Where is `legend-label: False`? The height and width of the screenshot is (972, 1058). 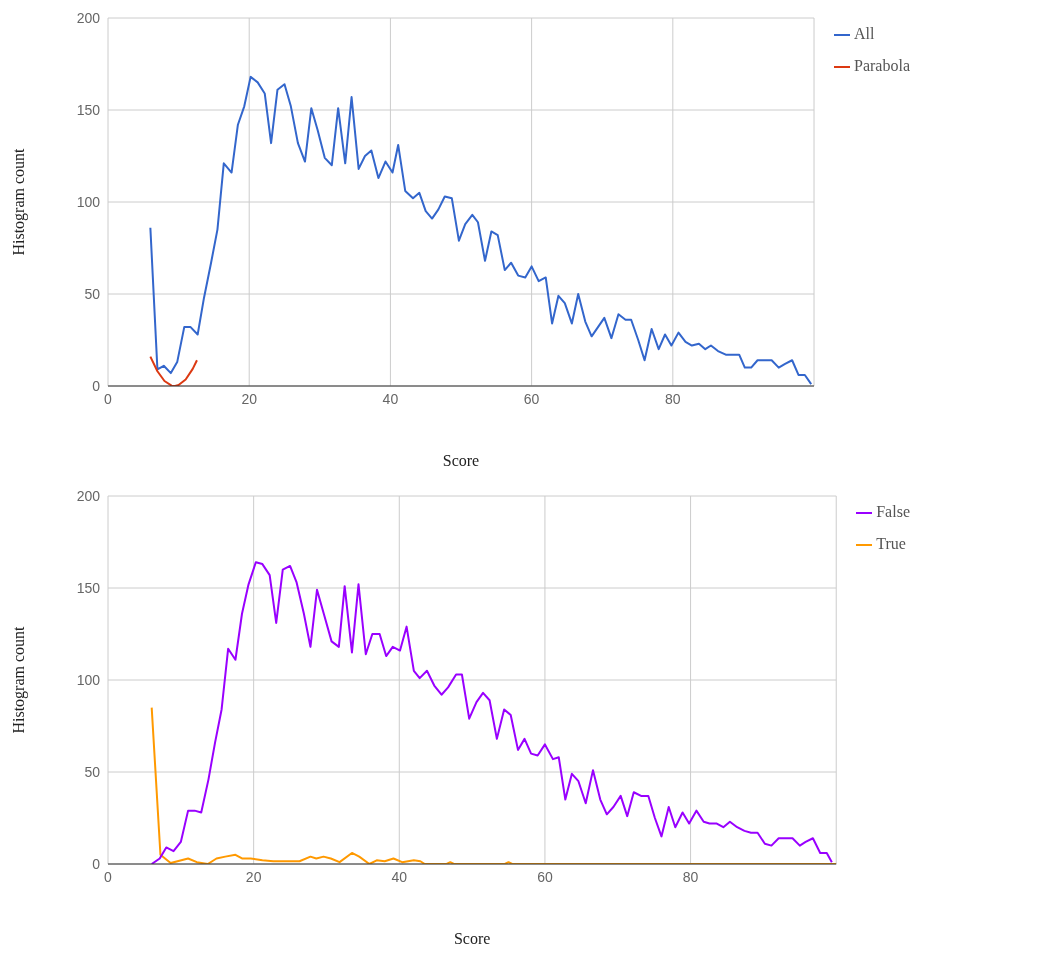
legend-label: False is located at coordinates (893, 511).